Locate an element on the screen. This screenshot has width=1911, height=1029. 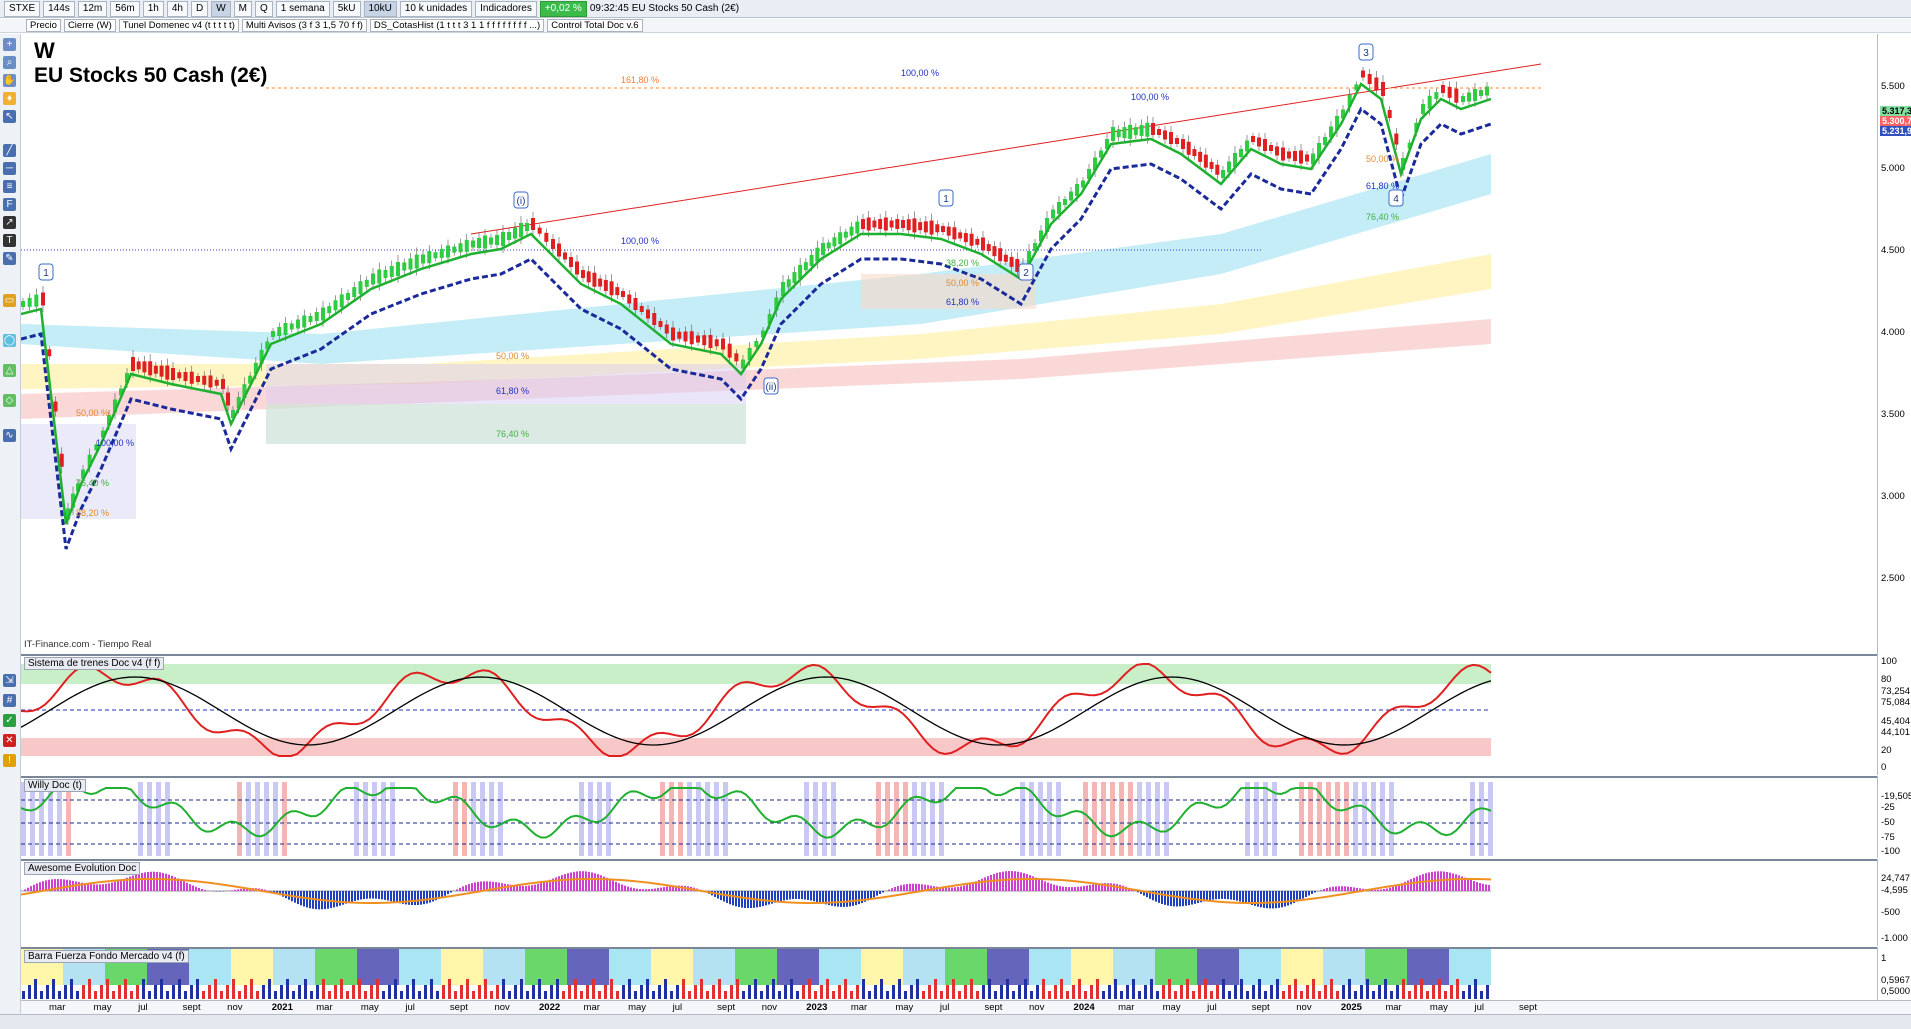
indicator-tab: Tunel Domenec v4 (t t t t t) is located at coordinates (179, 25).